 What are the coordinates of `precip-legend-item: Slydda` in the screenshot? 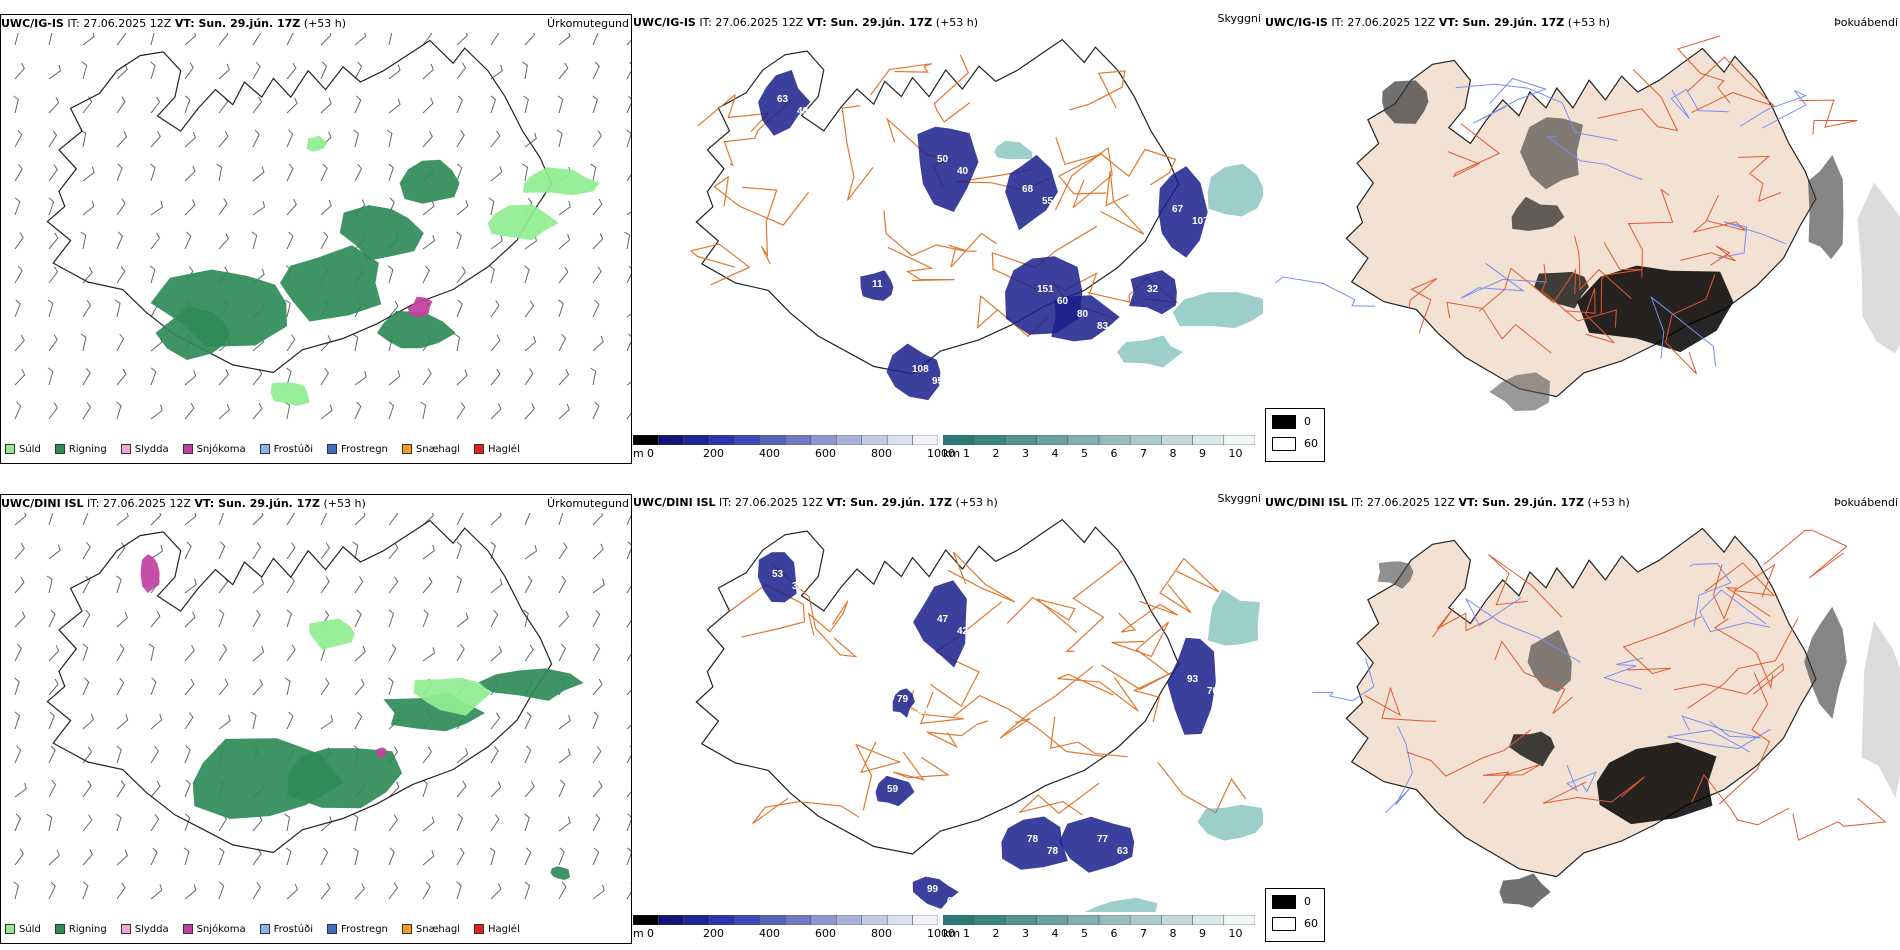 It's located at (144, 449).